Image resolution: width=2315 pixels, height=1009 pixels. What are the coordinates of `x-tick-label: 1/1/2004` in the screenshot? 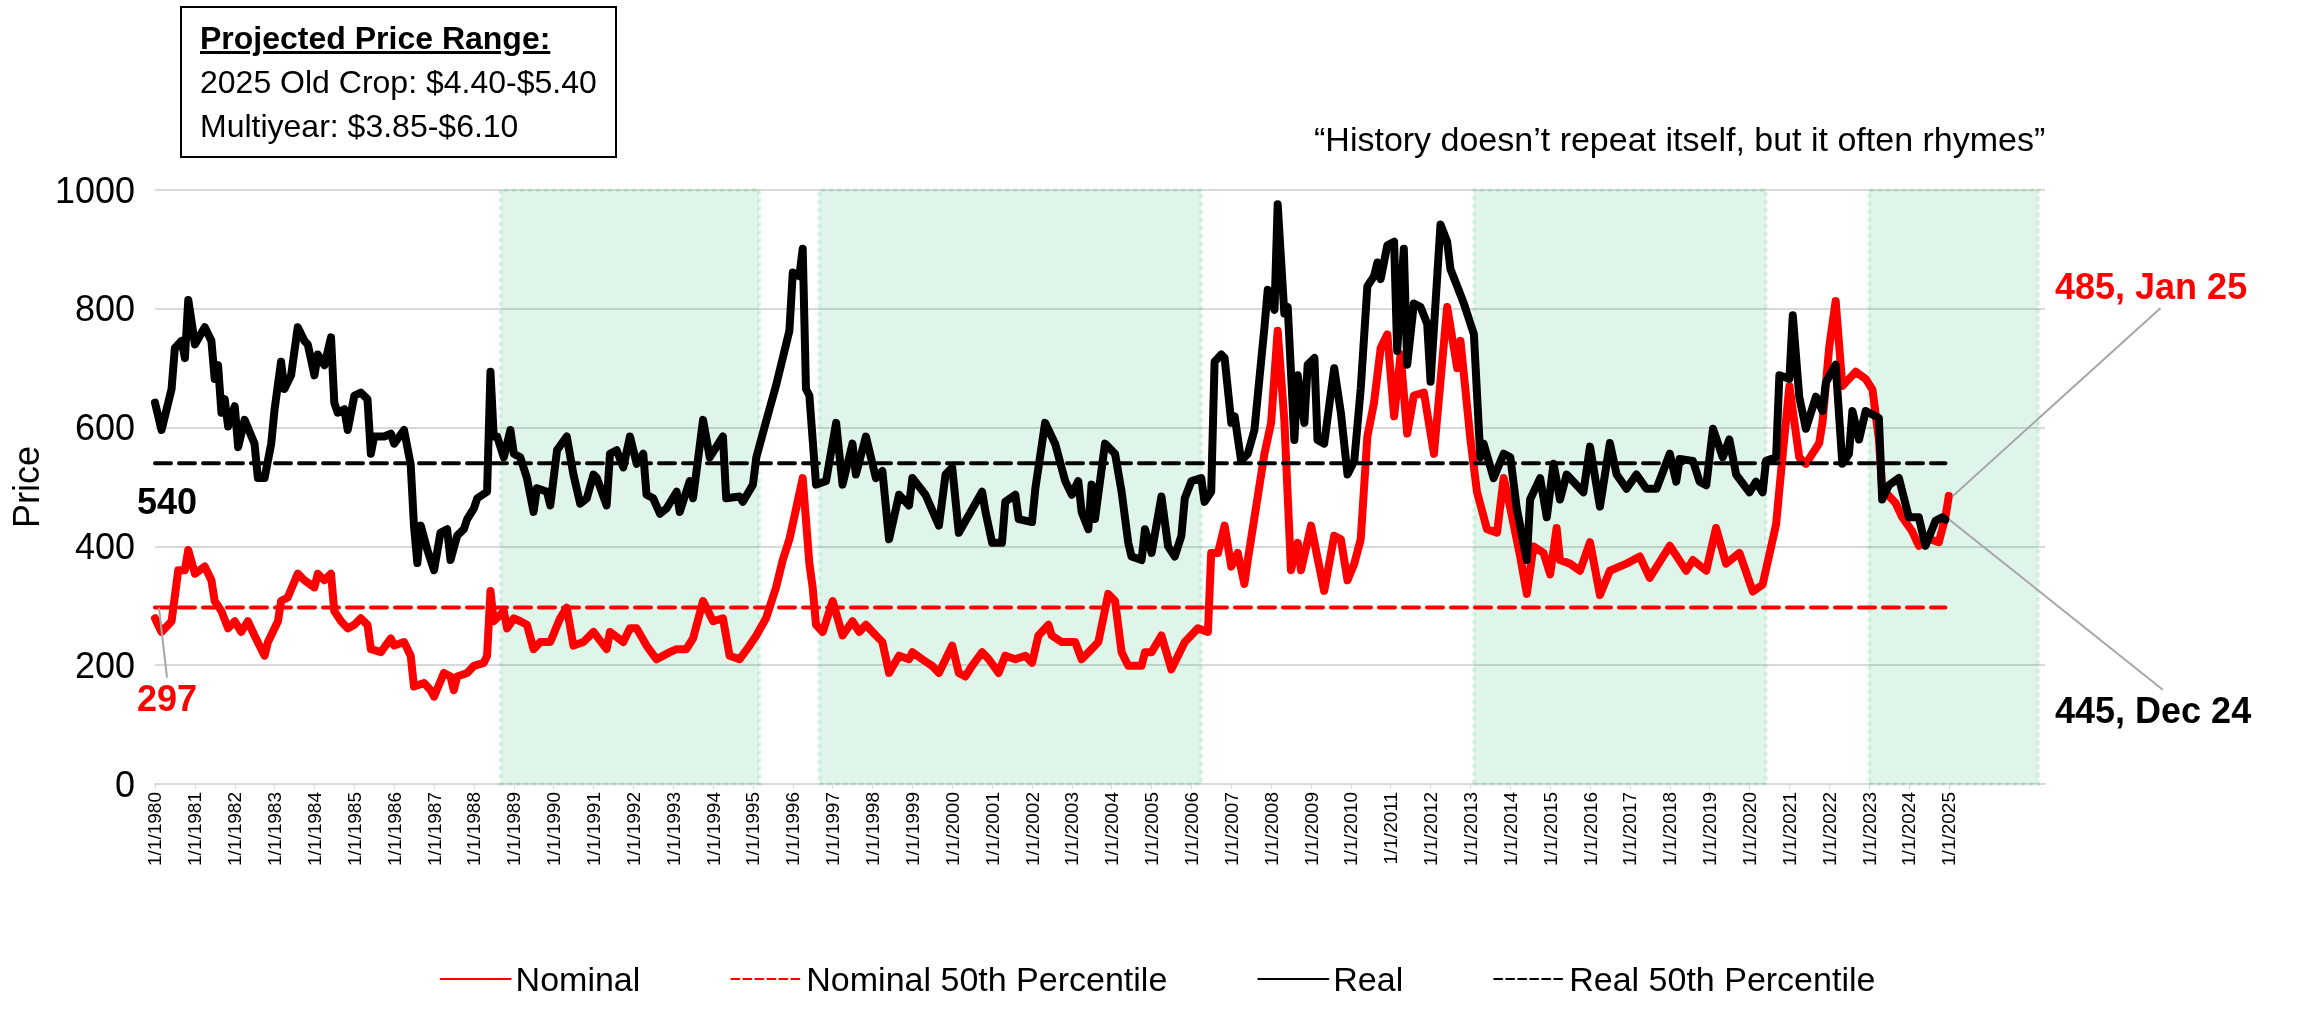 It's located at (1112, 828).